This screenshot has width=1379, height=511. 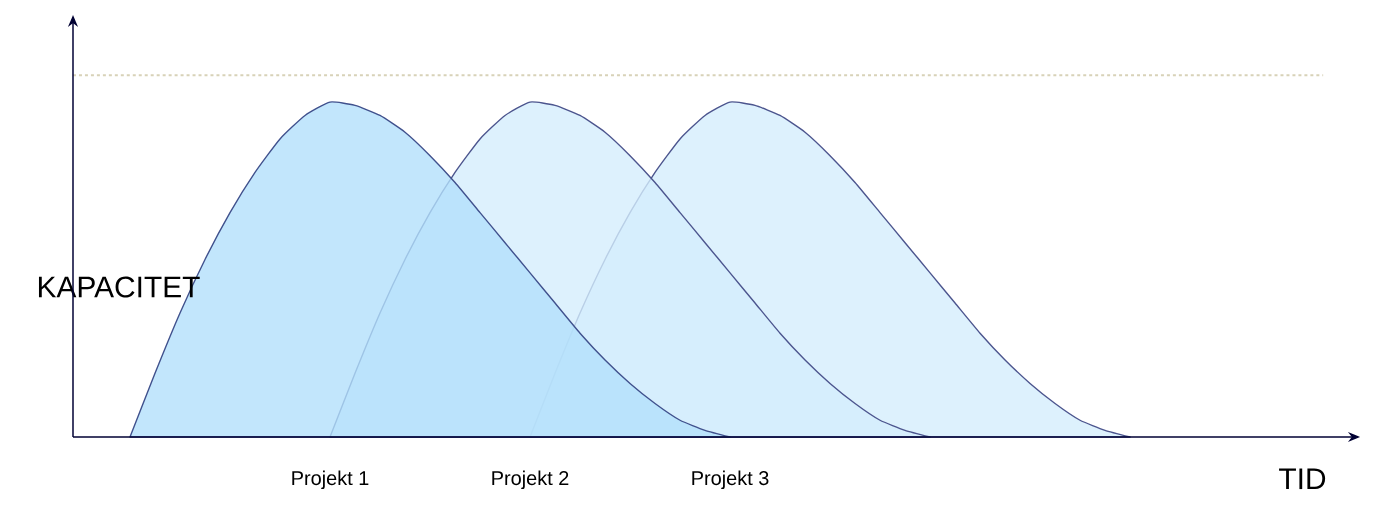 I want to click on series-label: Projekt 1, so click(x=330, y=480).